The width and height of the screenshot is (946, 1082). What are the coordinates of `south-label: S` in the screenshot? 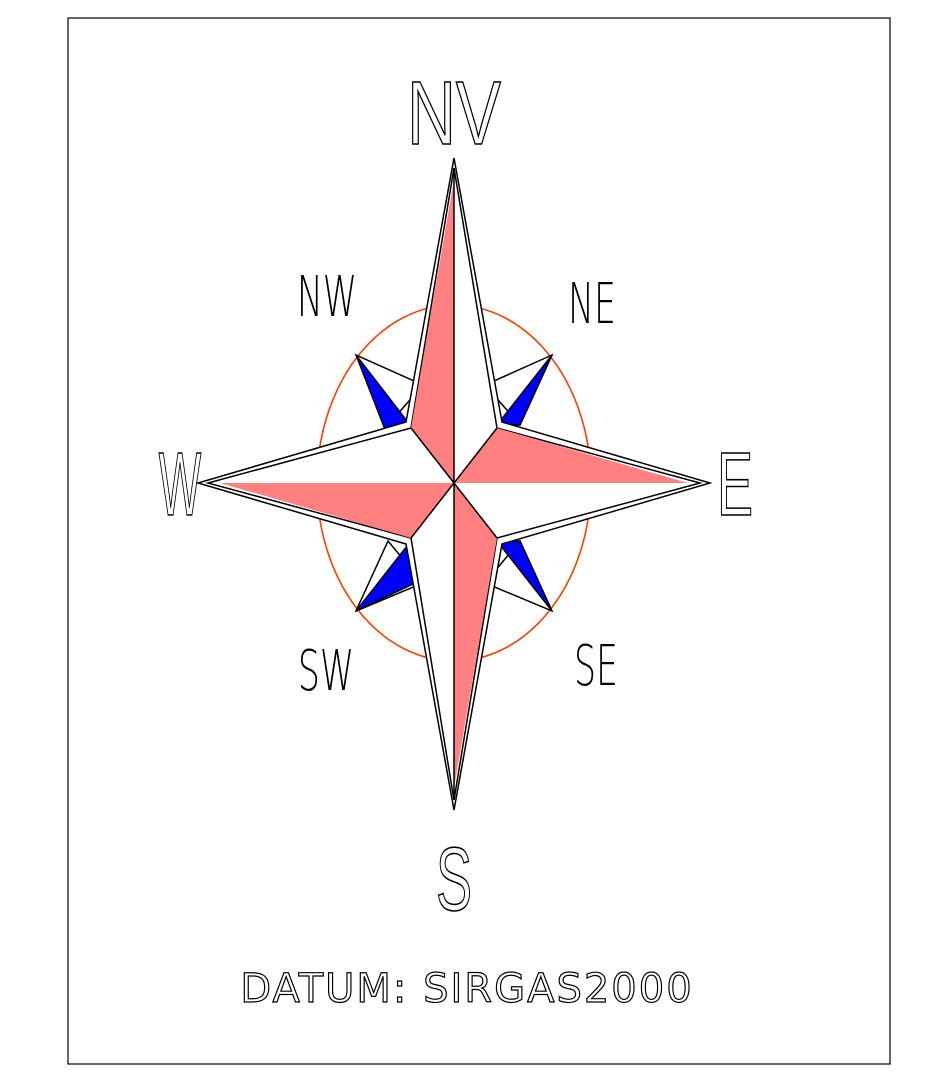 It's located at (454, 879).